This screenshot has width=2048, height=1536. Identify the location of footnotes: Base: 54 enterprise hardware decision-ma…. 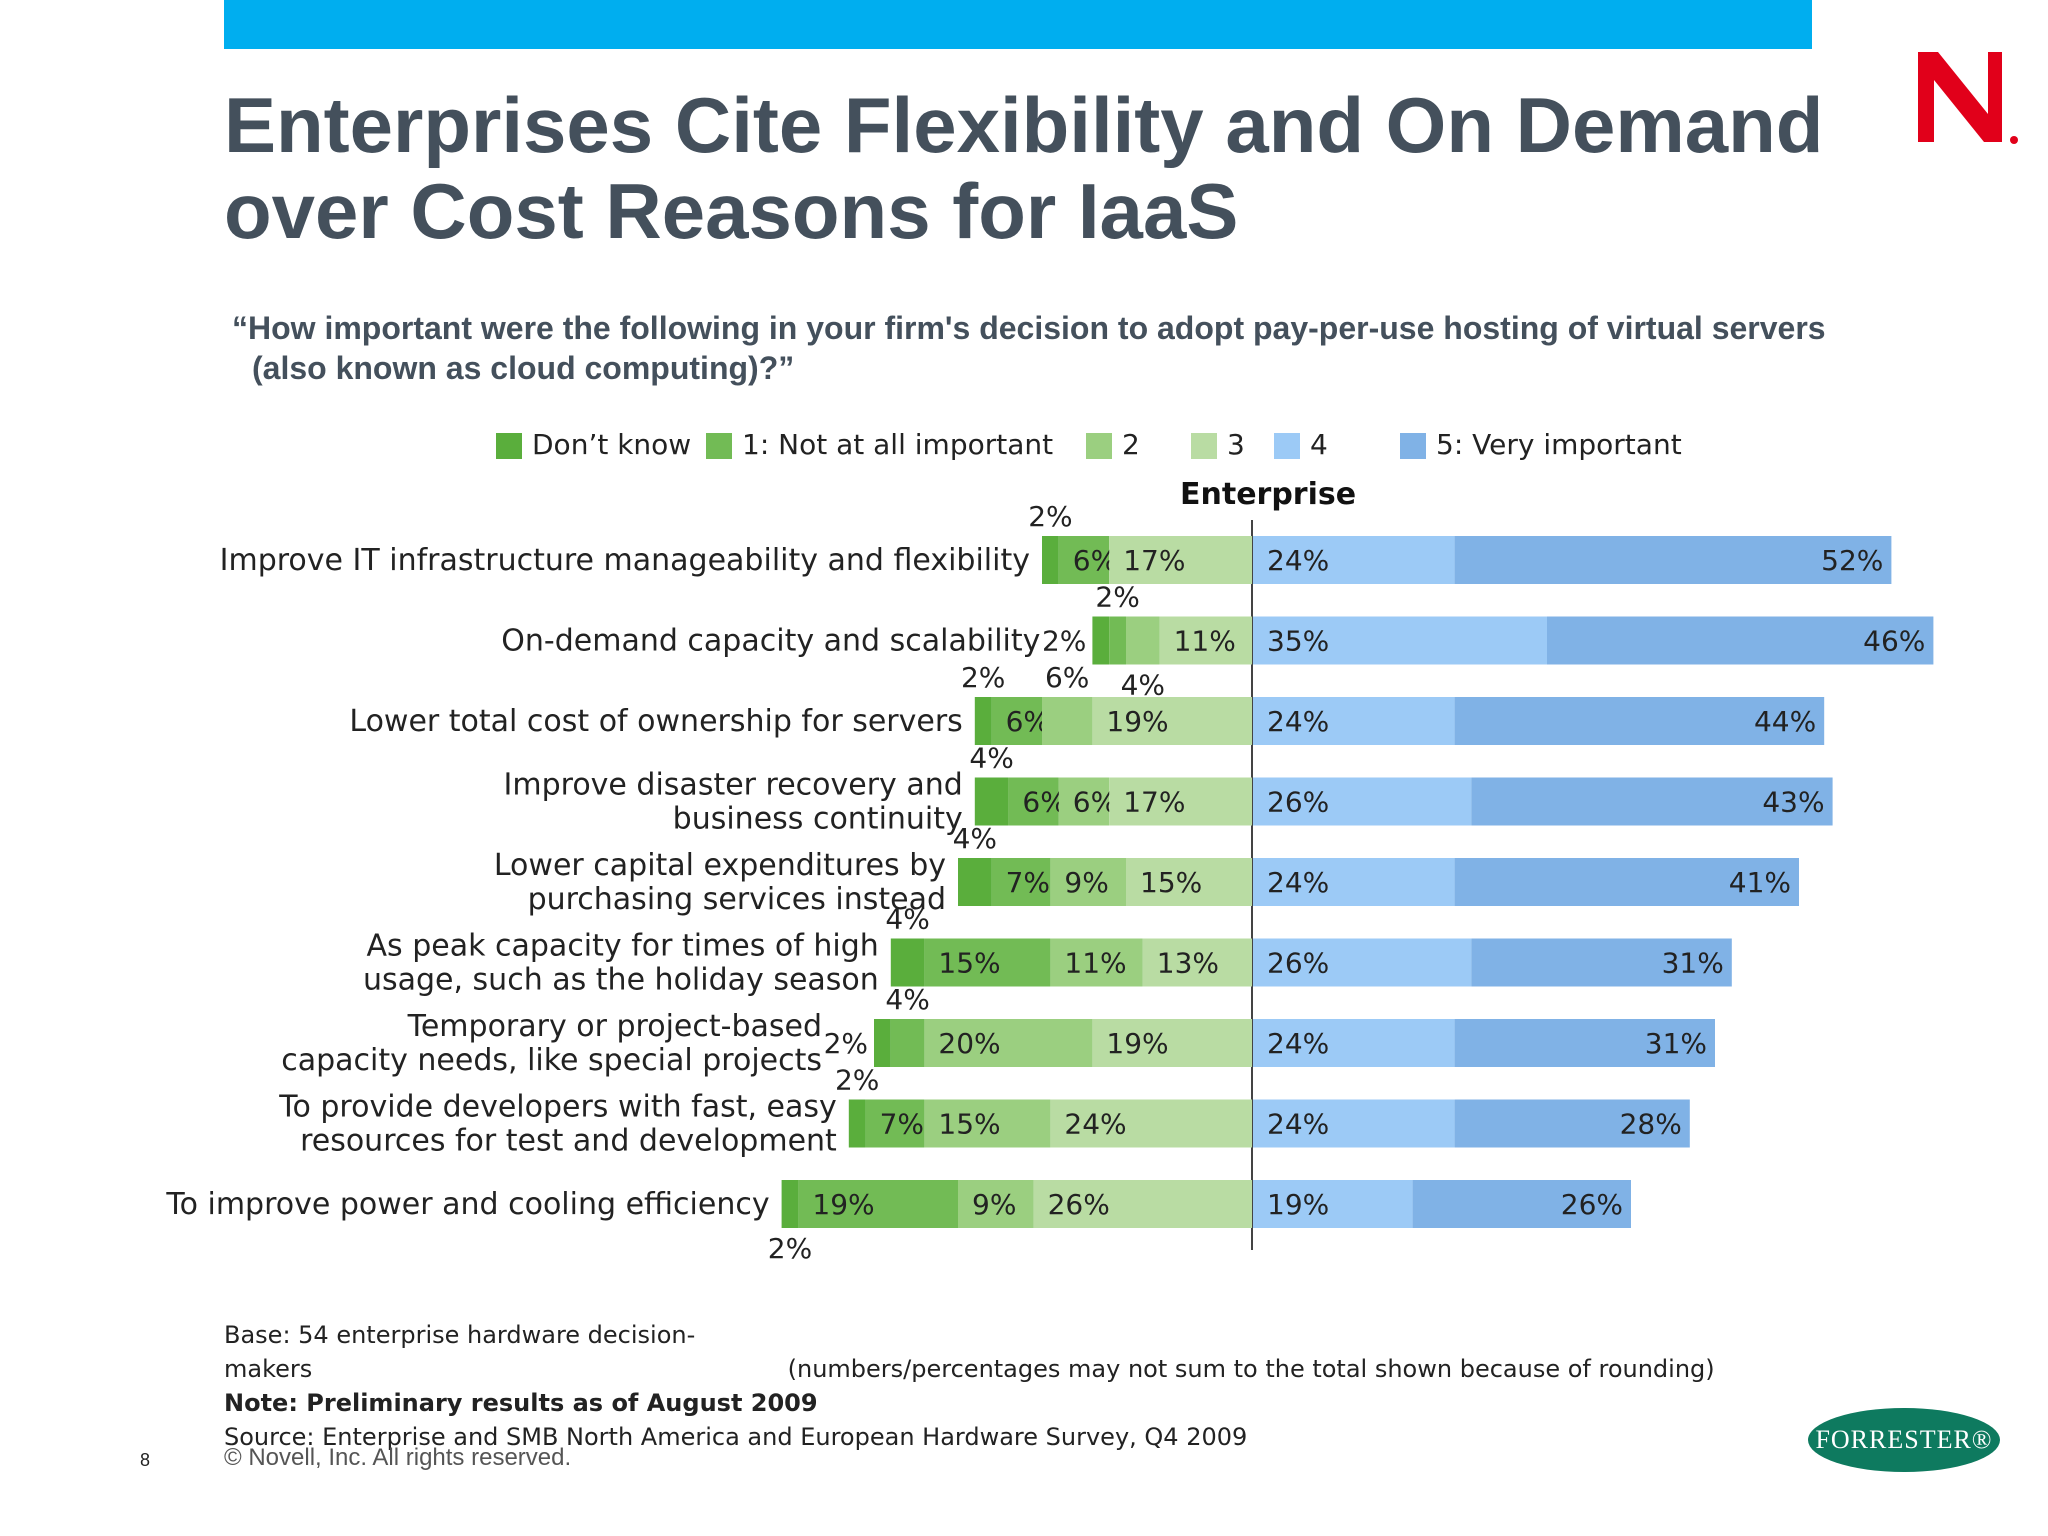
(969, 1386).